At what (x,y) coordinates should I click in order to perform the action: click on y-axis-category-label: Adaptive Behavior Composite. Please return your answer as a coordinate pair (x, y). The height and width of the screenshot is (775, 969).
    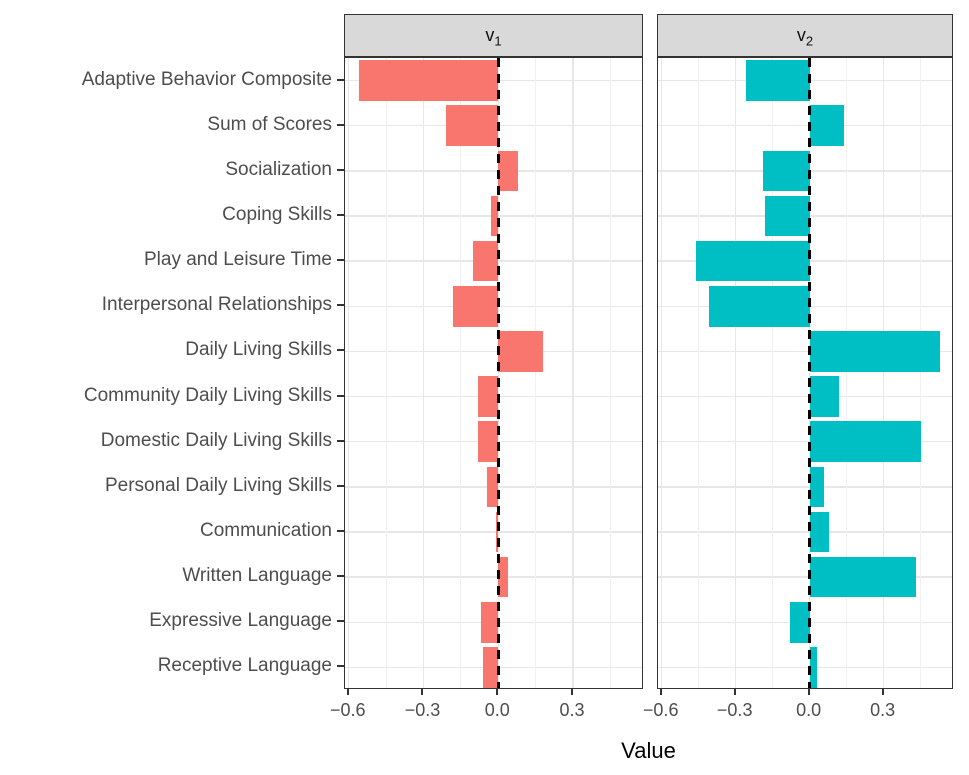
    Looking at the image, I should click on (206, 79).